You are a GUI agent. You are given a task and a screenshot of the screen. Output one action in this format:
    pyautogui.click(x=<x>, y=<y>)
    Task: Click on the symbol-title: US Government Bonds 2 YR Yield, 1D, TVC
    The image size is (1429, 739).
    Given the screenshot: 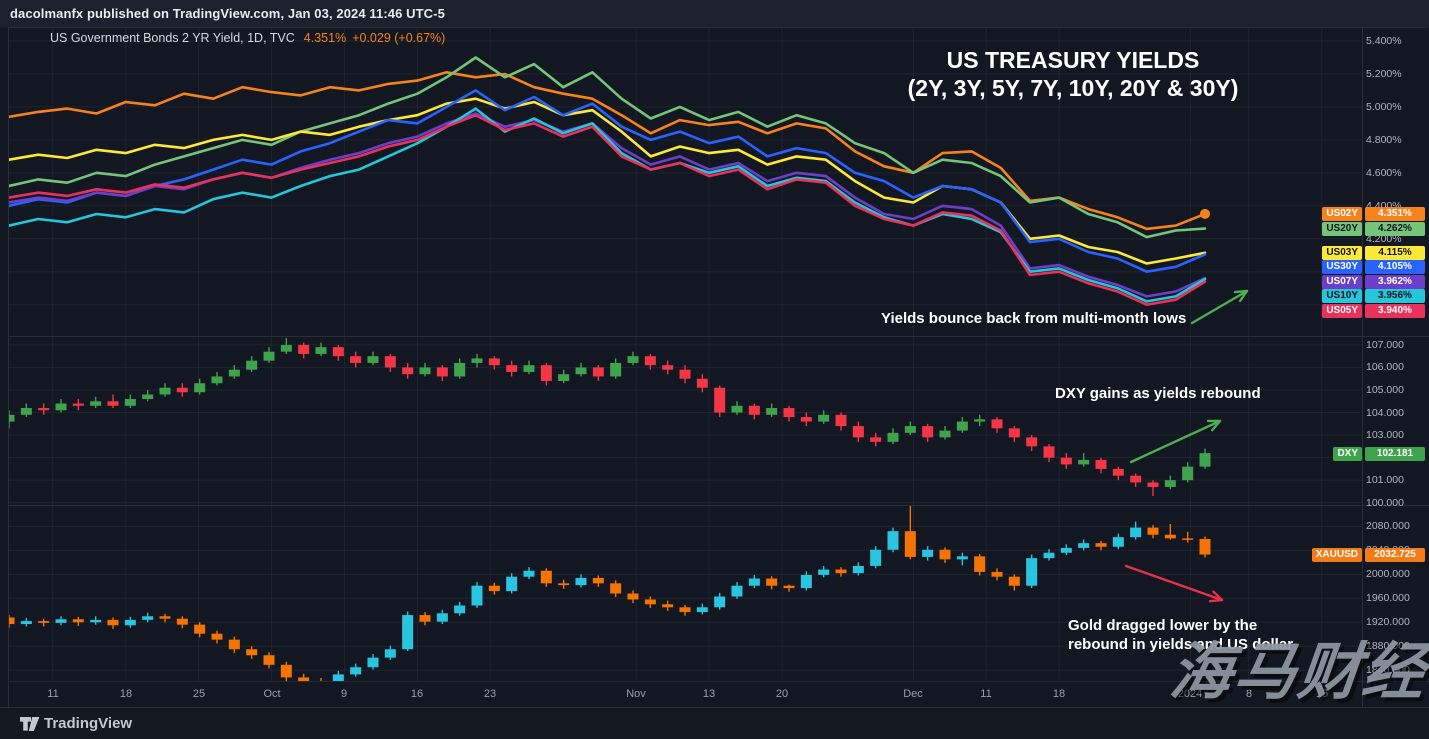 What is the action you would take?
    pyautogui.click(x=172, y=38)
    